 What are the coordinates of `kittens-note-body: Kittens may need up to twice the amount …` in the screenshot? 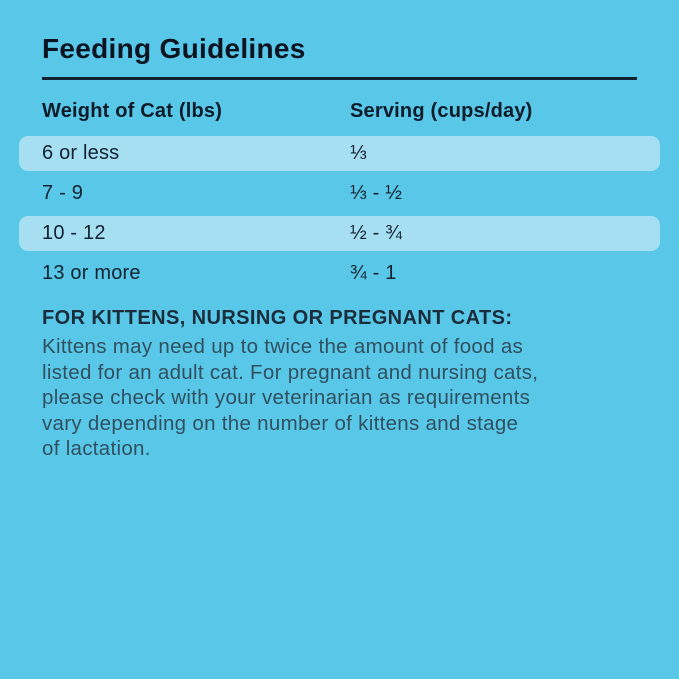 It's located at (290, 398).